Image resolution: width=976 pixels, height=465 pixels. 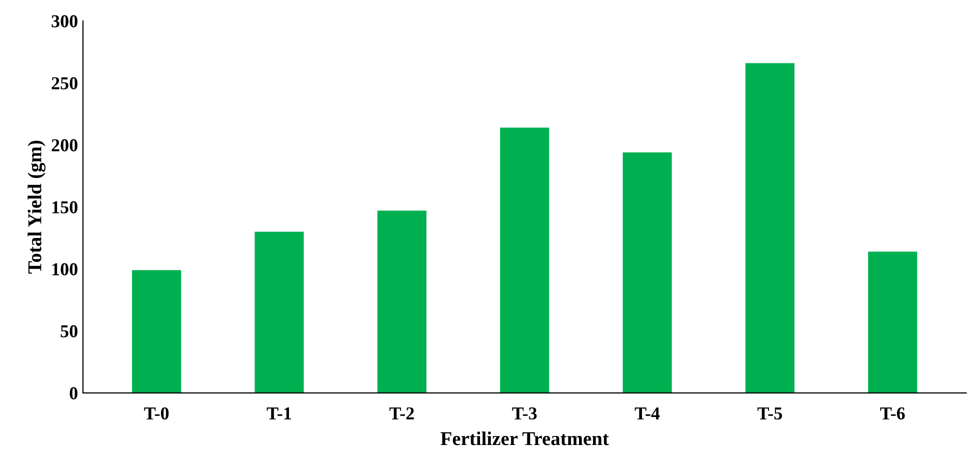 What do you see at coordinates (279, 413) in the screenshot?
I see `x-tick-label: T-1` at bounding box center [279, 413].